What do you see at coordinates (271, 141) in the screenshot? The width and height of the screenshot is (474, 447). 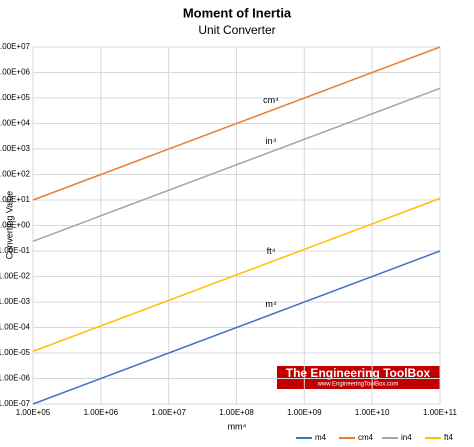 I see `series-annotation: in⁴` at bounding box center [271, 141].